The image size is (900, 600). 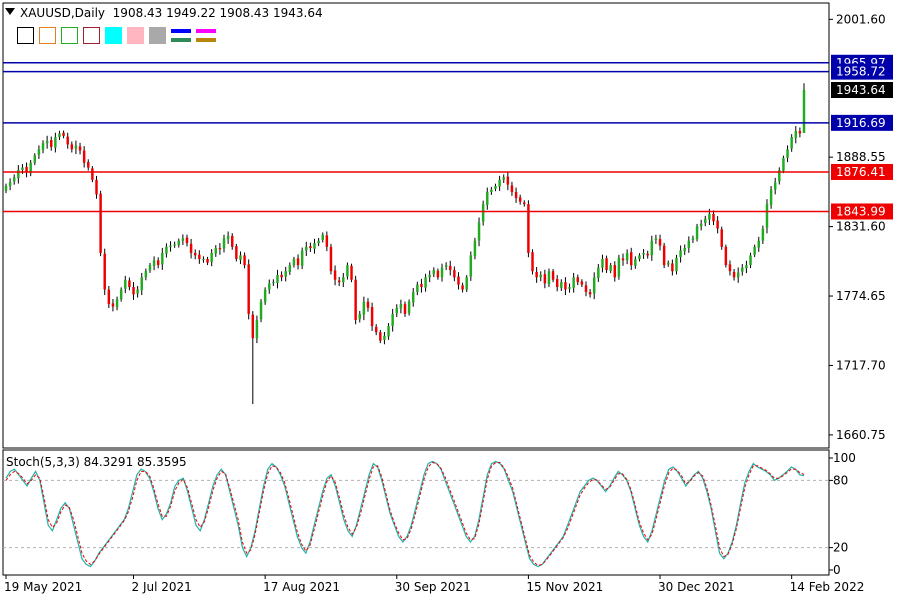 What do you see at coordinates (25, 35) in the screenshot?
I see `white-swatch` at bounding box center [25, 35].